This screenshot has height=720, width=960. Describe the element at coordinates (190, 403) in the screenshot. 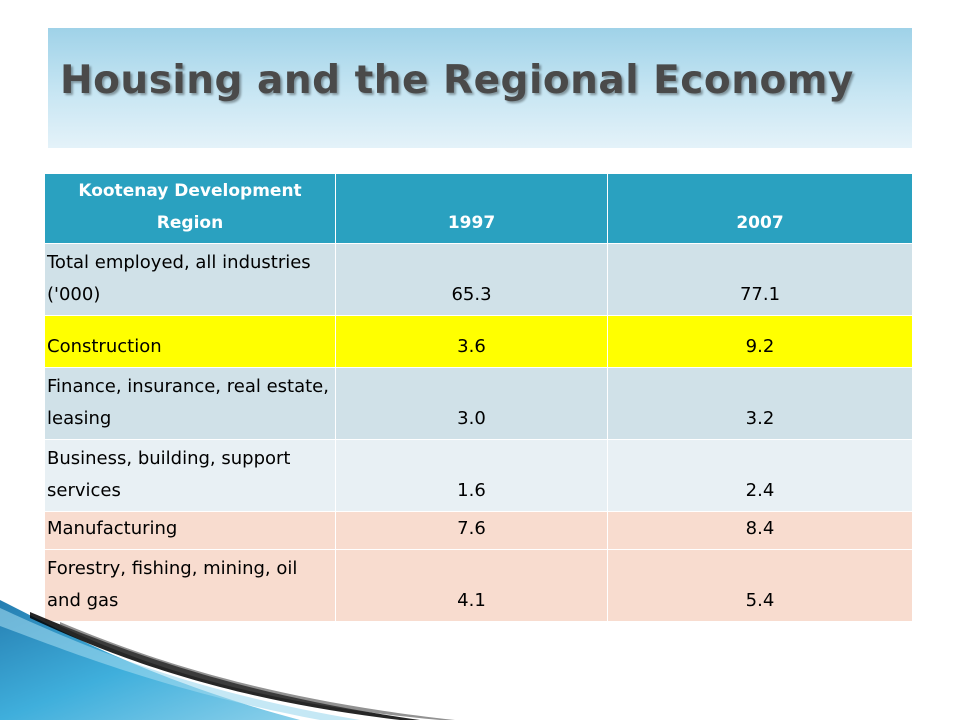

I see `row-label: Finance, insurance, real estate, leasing` at that location.